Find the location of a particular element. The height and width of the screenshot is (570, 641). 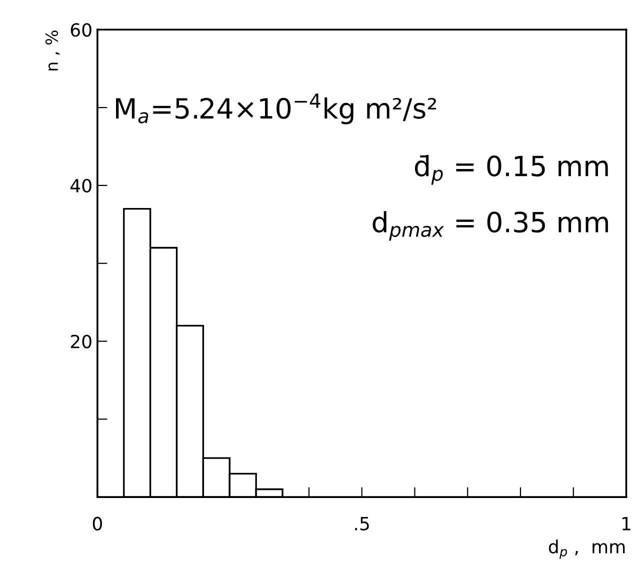

x-tick-label: .5 is located at coordinates (362, 523).